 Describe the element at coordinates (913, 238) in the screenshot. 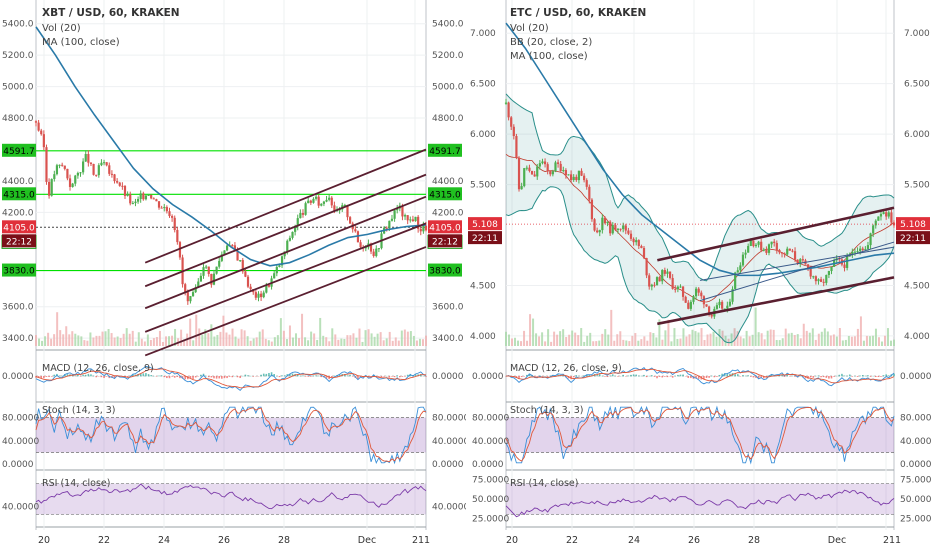

I see `time-tag-bg-b` at that location.